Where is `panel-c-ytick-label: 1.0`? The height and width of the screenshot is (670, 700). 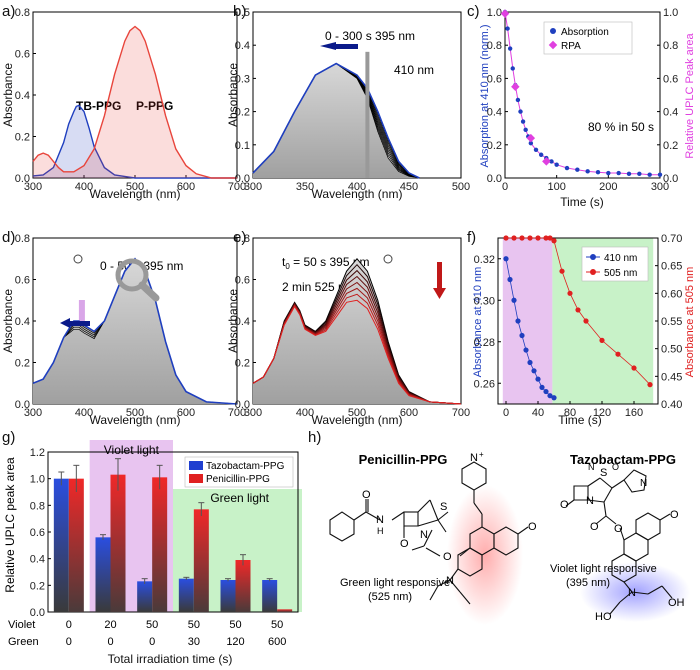
panel-c-ytick-label: 1.0 is located at coordinates (494, 13).